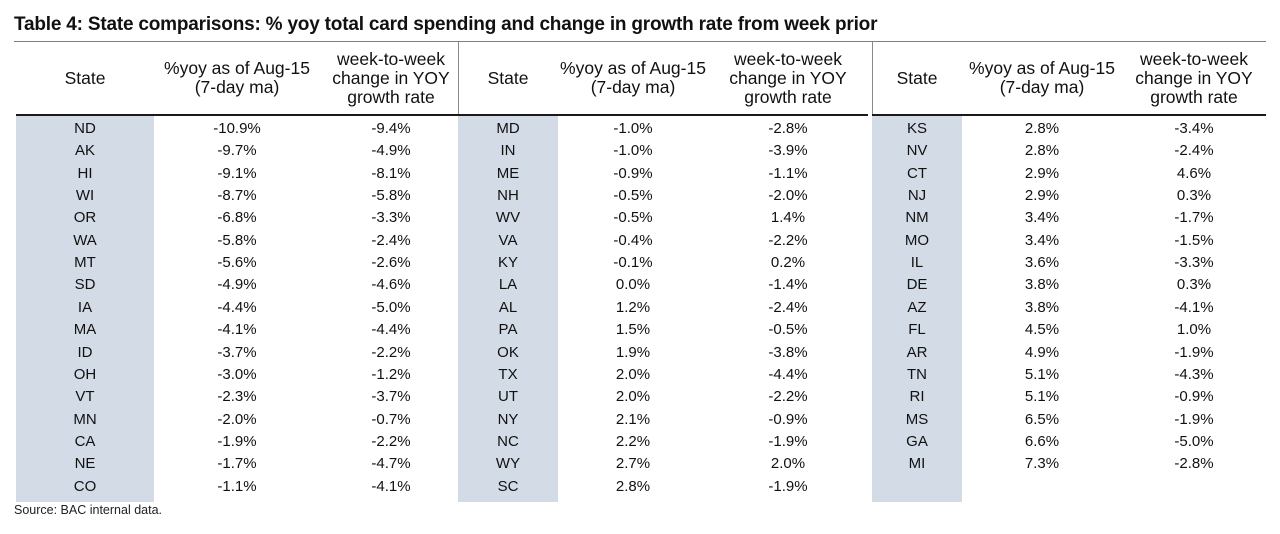  I want to click on week-change-cell: -3.7%, so click(391, 397).